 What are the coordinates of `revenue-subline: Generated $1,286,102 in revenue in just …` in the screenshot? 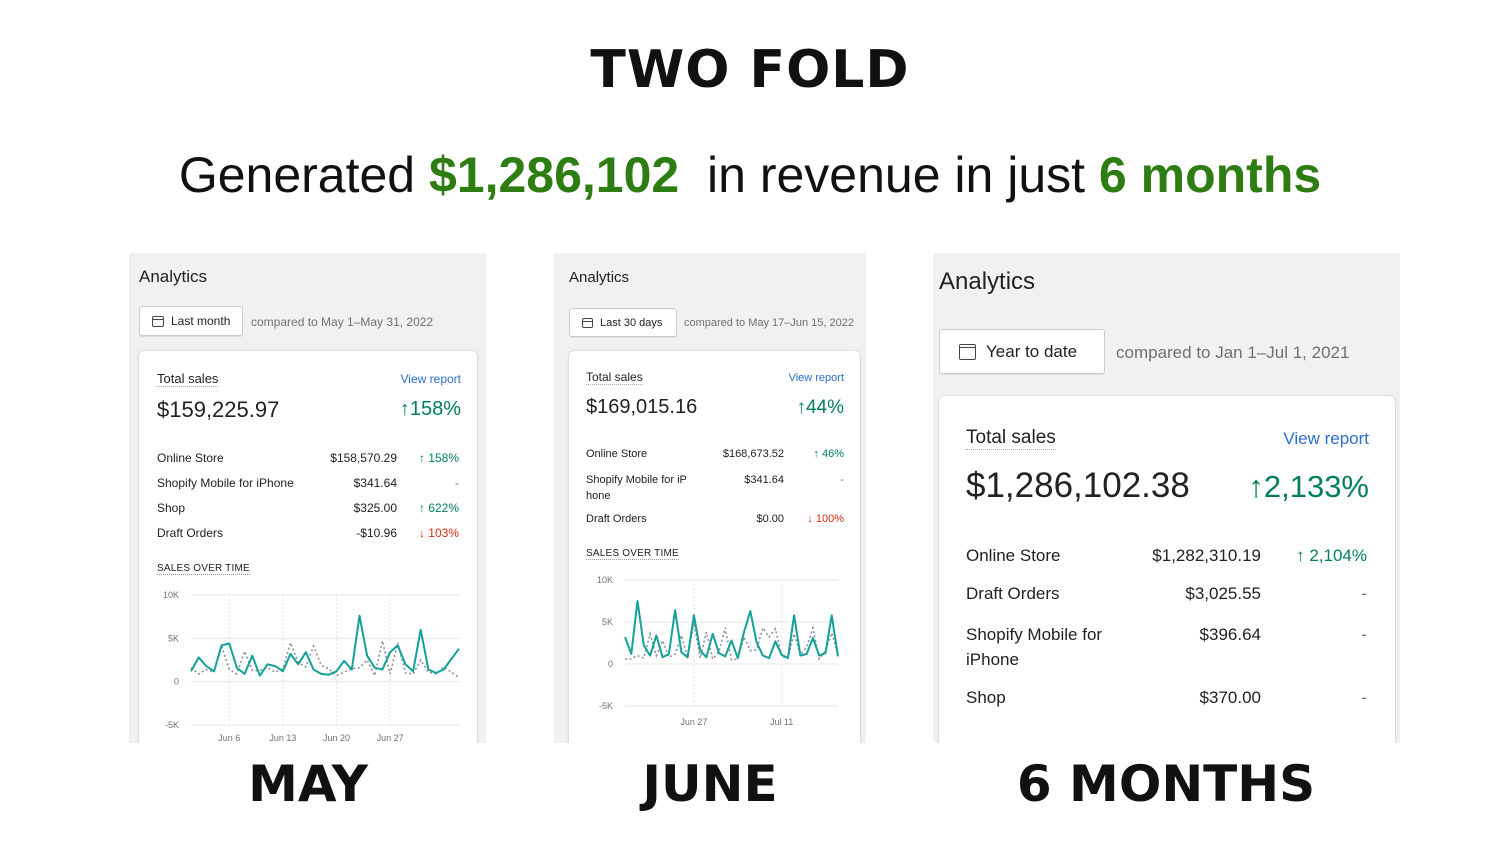 It's located at (750, 175).